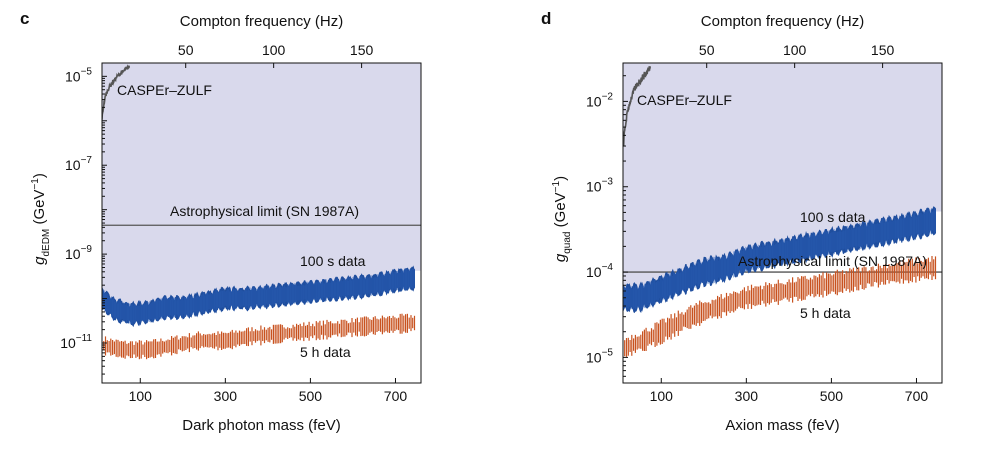  I want to click on y-tick-exponent: −11, so click(84, 338).